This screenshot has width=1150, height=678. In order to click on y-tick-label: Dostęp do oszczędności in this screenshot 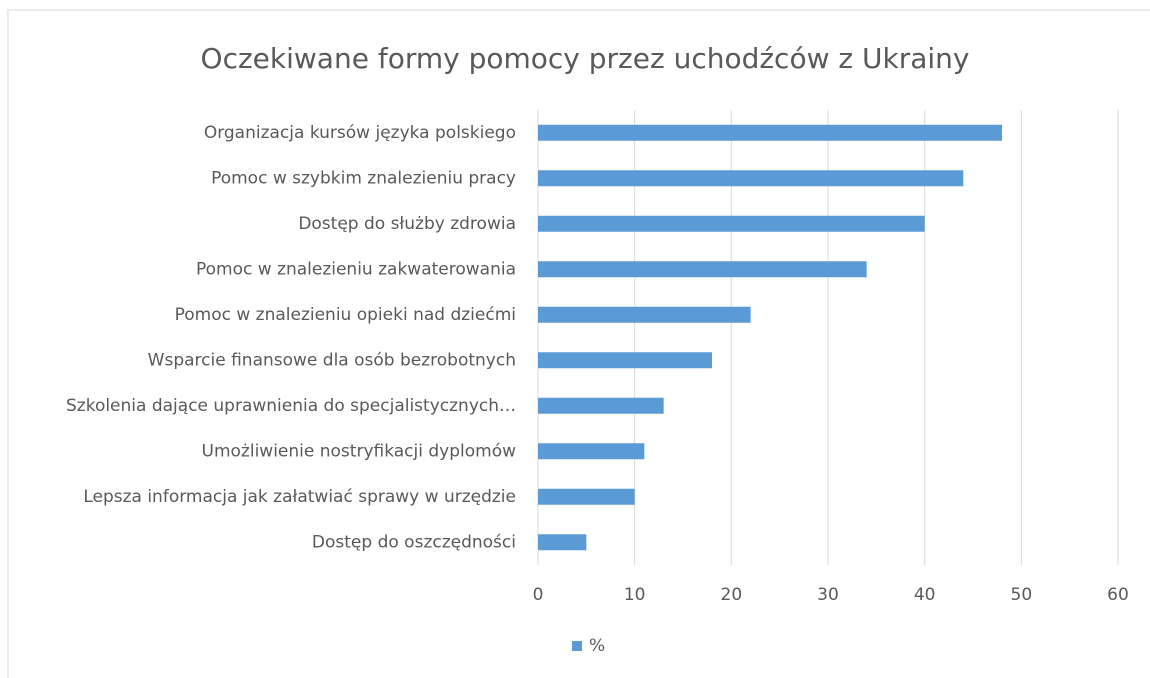, I will do `click(414, 542)`.